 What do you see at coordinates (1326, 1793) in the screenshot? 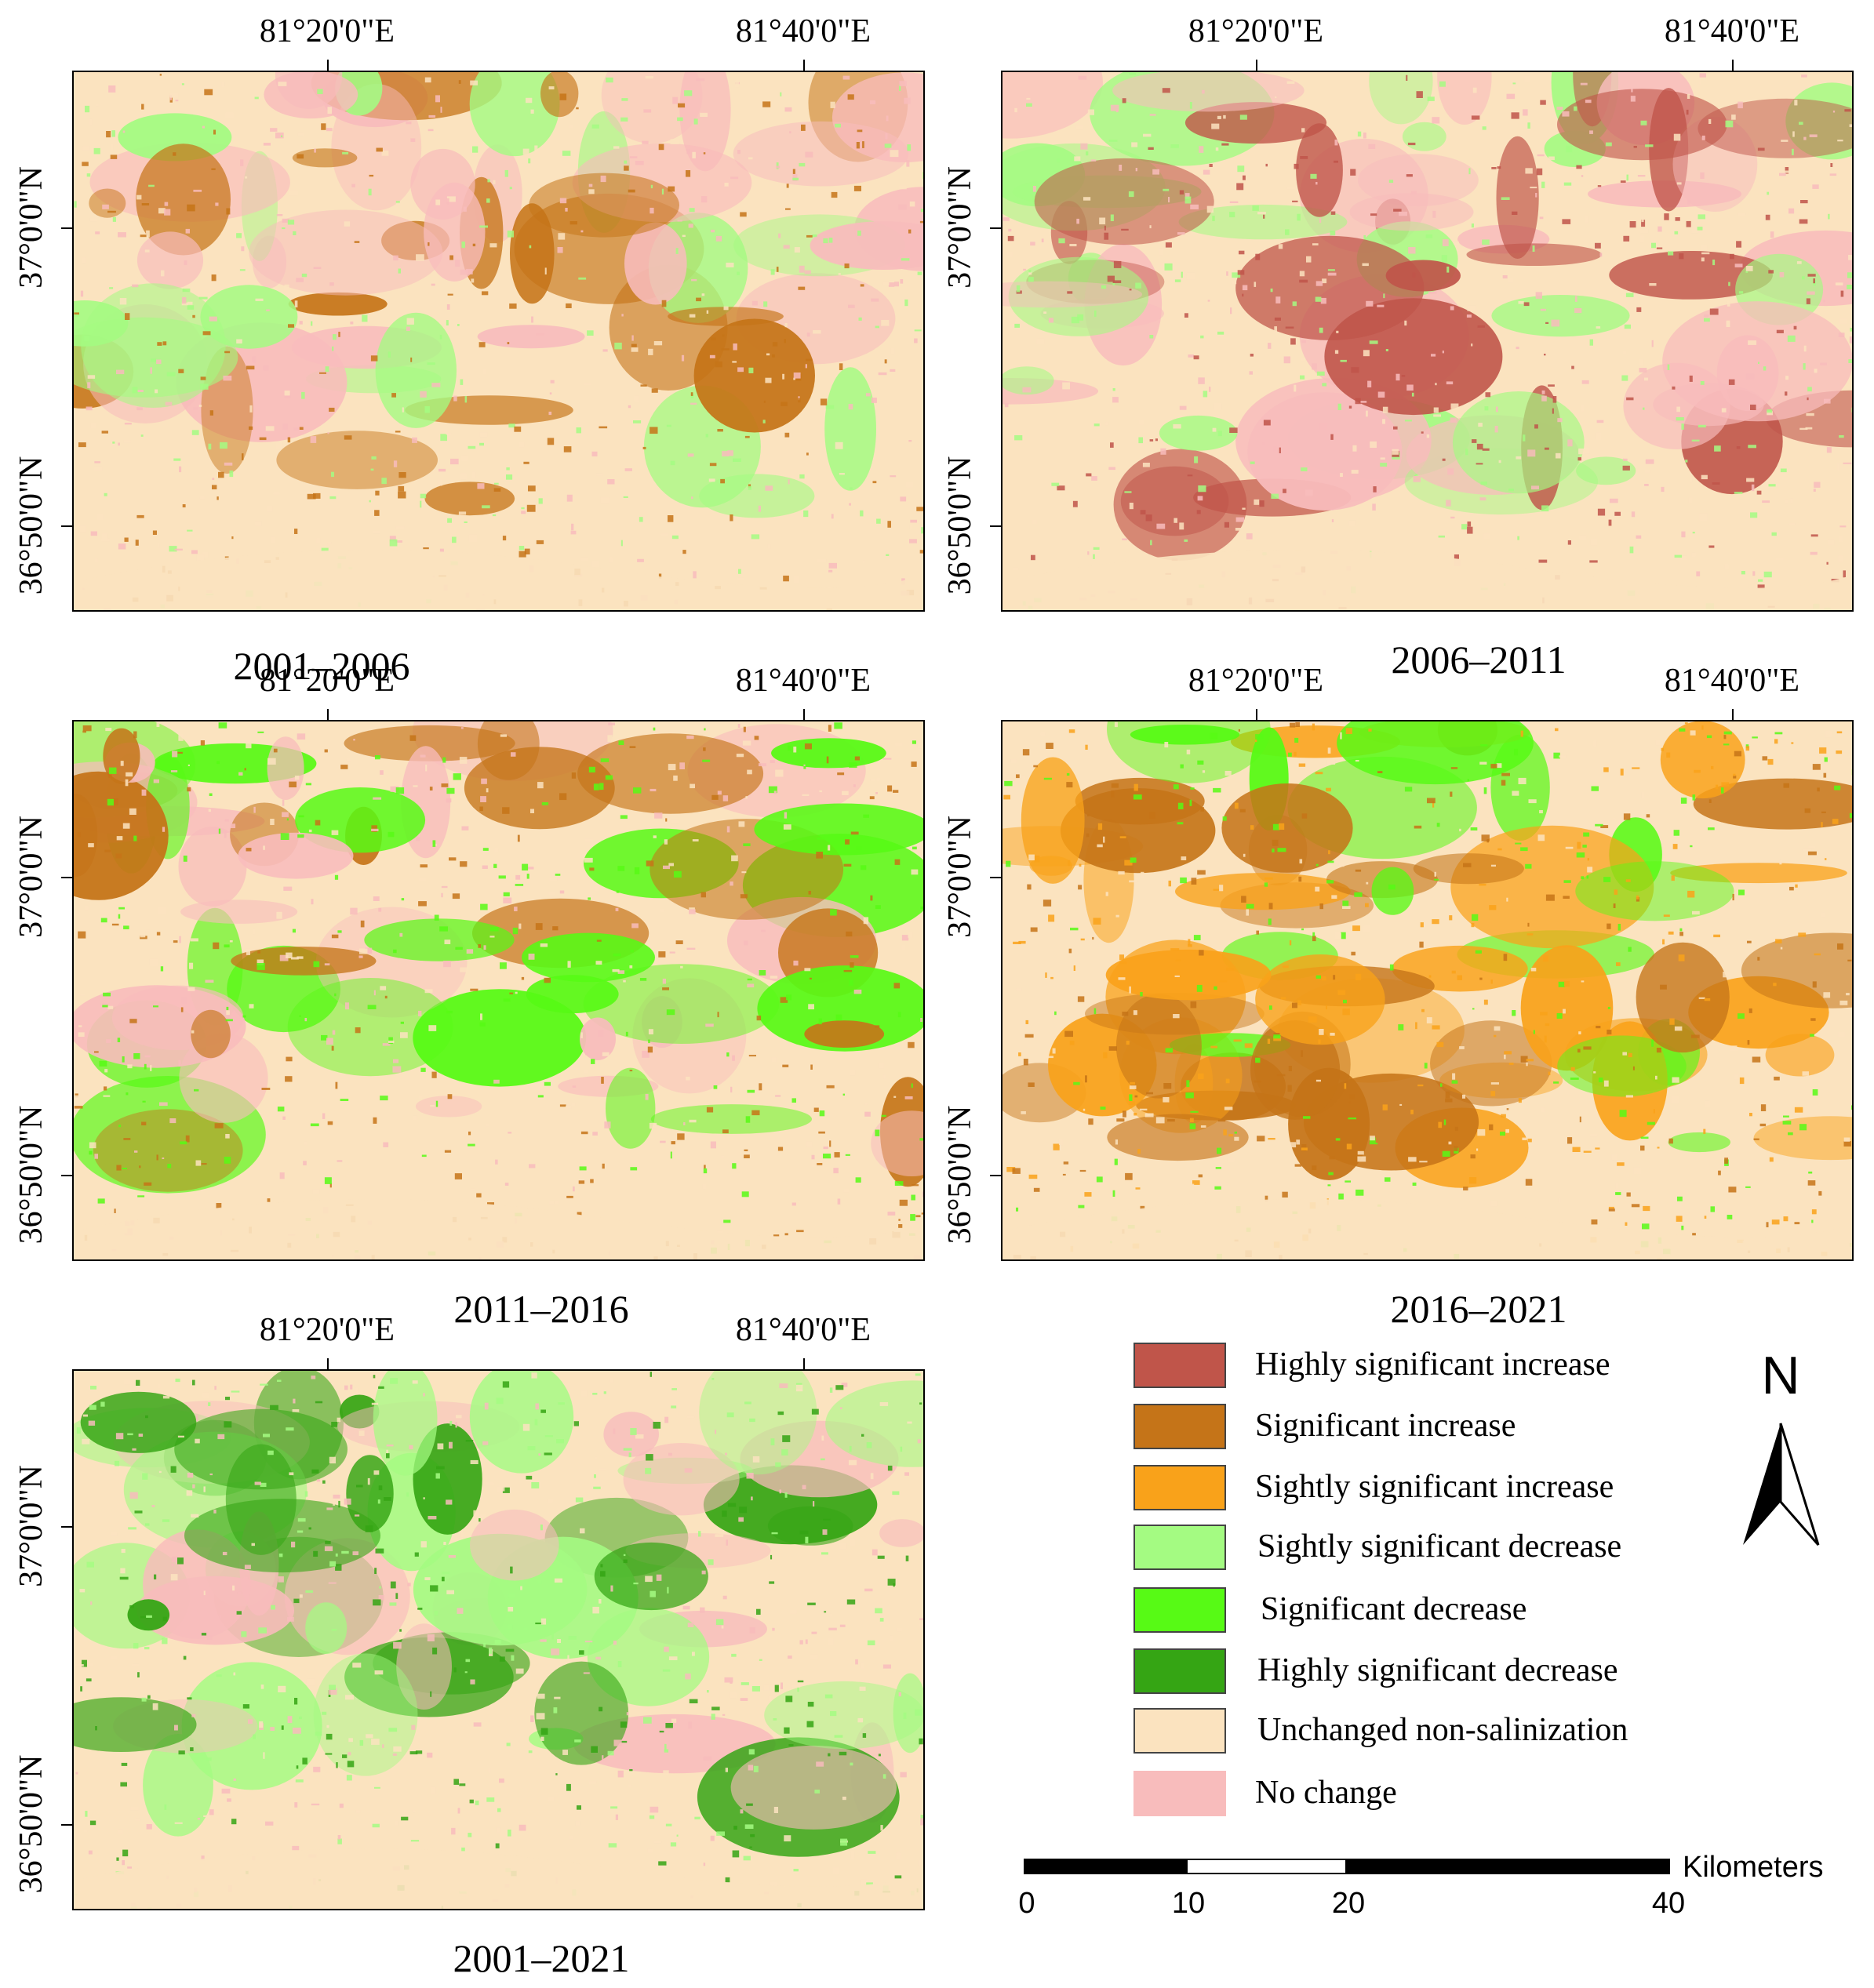
I see `legend-label: No change` at bounding box center [1326, 1793].